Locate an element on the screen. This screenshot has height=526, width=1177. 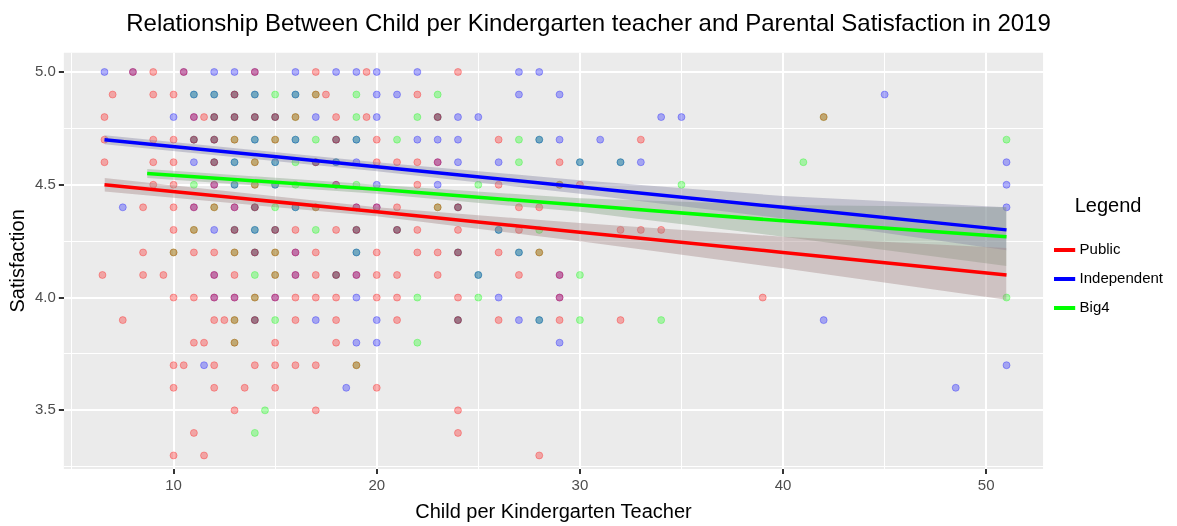
y-tick-label: 5.0 is located at coordinates (45, 71).